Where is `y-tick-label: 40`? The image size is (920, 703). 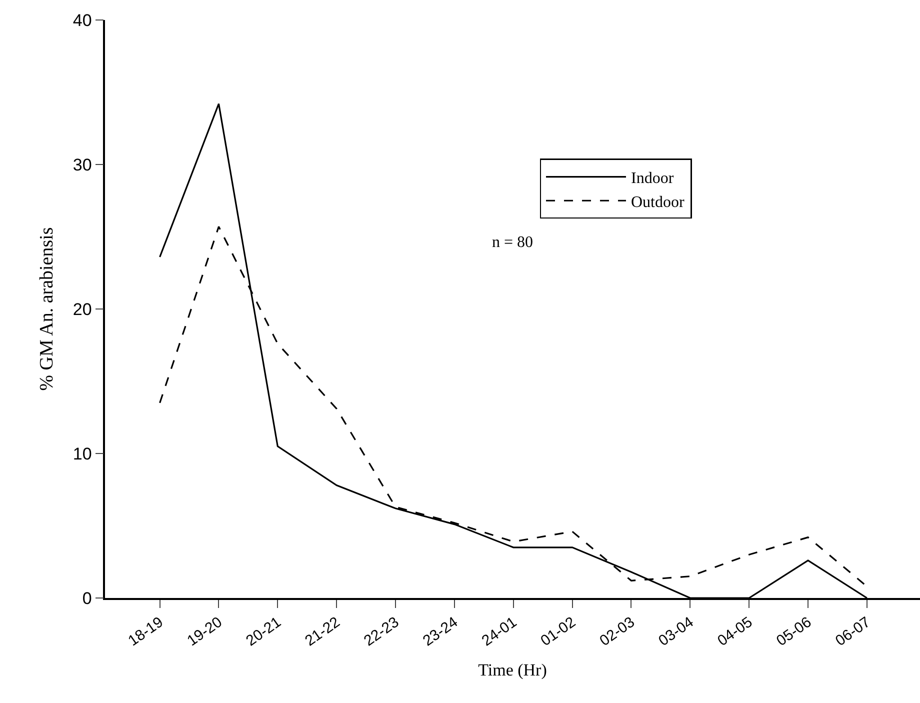
y-tick-label: 40 is located at coordinates (82, 20).